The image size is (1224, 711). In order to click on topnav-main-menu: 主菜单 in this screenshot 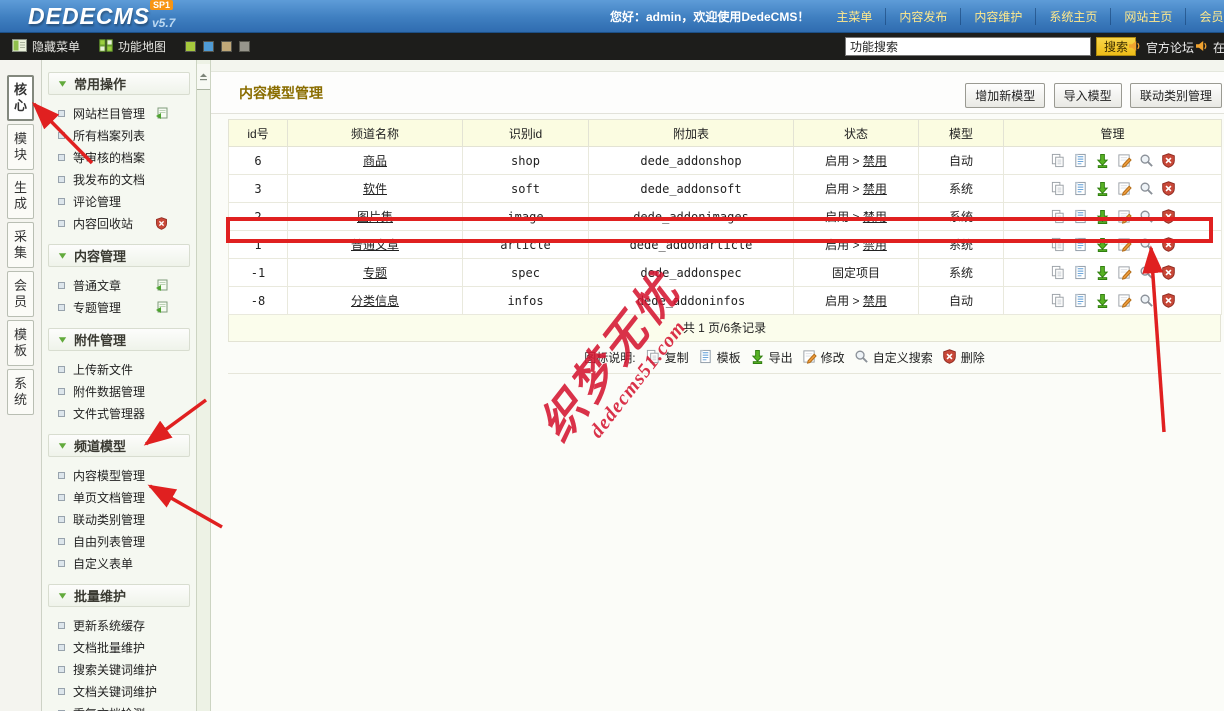, I will do `click(854, 17)`.